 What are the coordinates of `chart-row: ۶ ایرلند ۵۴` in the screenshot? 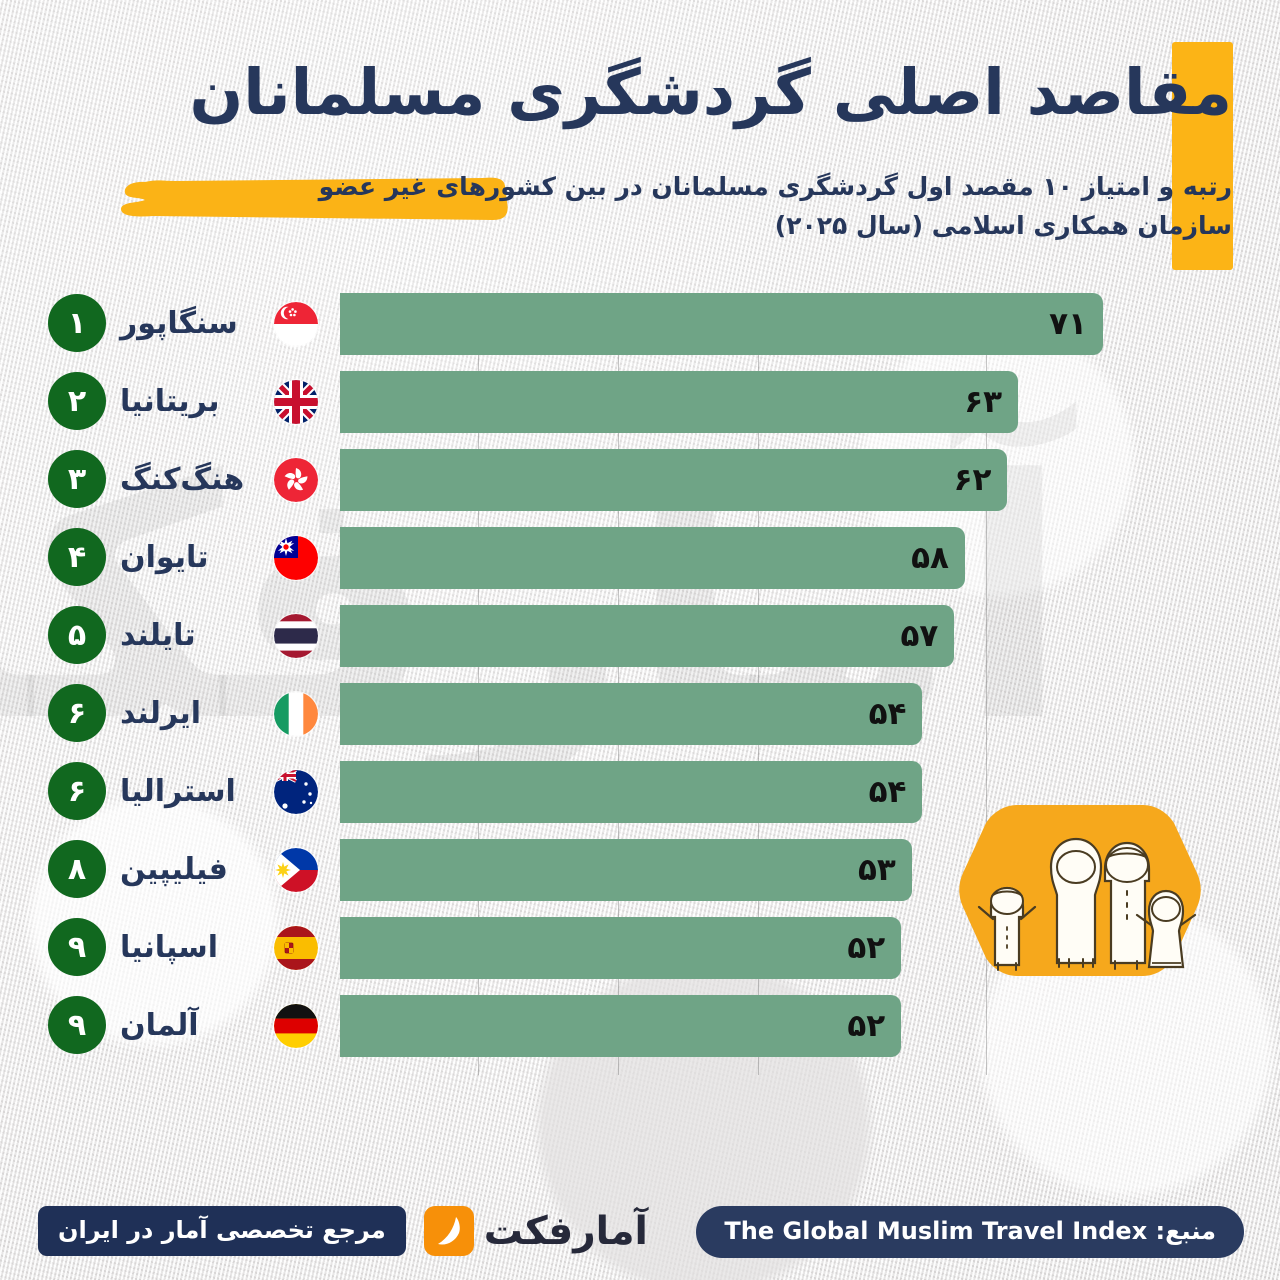 It's located at (640, 714).